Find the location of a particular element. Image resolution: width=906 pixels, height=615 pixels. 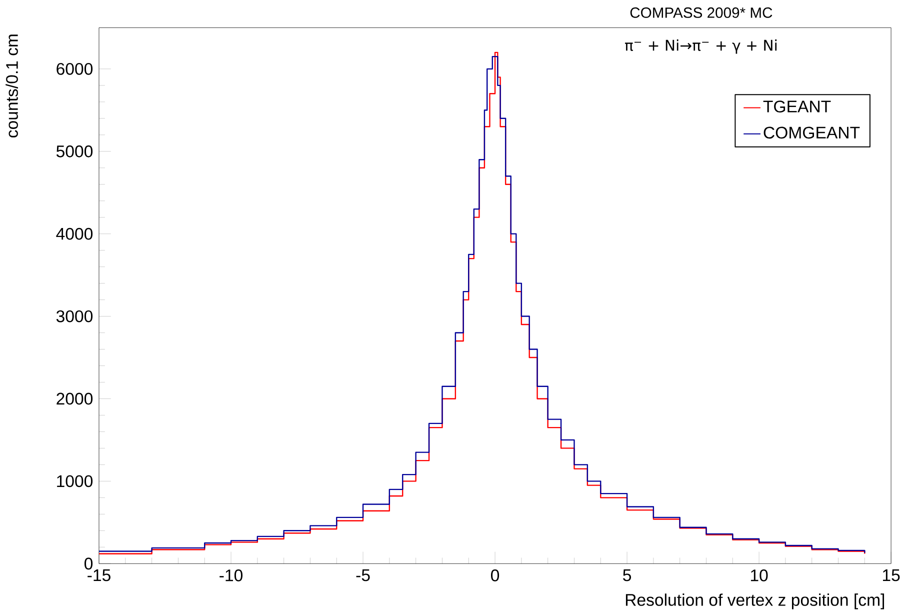

legend-label: COMGEANT is located at coordinates (812, 132).